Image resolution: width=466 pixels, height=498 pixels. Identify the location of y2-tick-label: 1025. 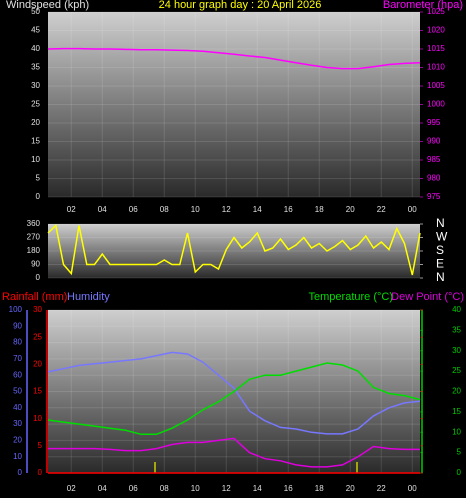
(436, 11).